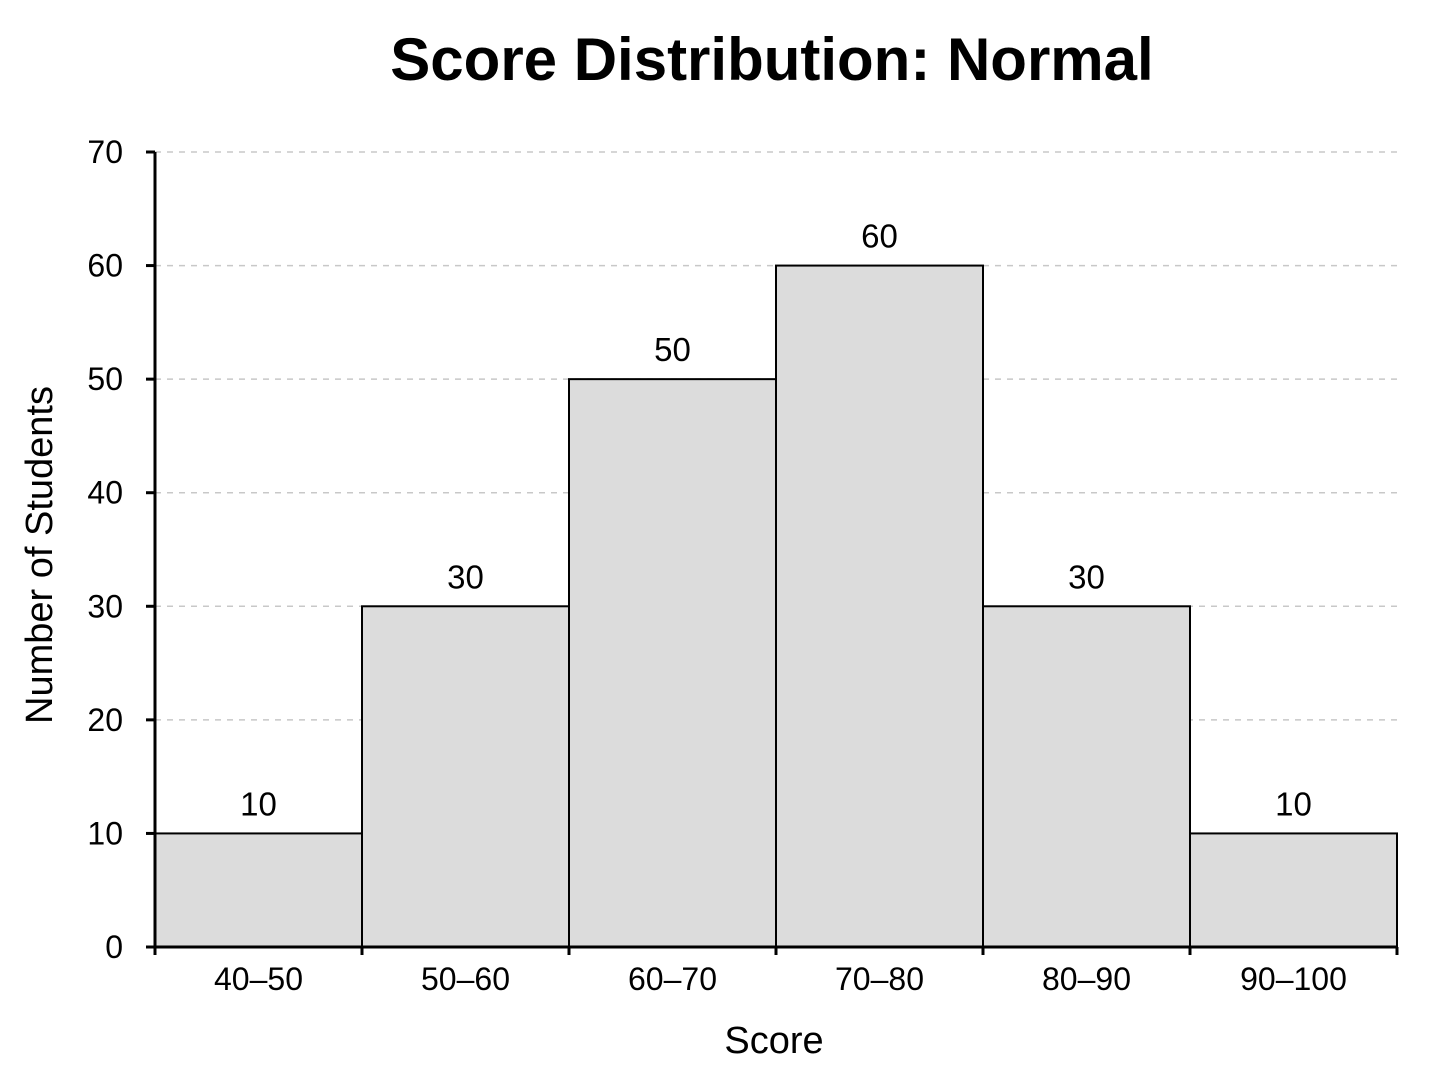  What do you see at coordinates (105, 606) in the screenshot?
I see `y-tick-label-30: 30` at bounding box center [105, 606].